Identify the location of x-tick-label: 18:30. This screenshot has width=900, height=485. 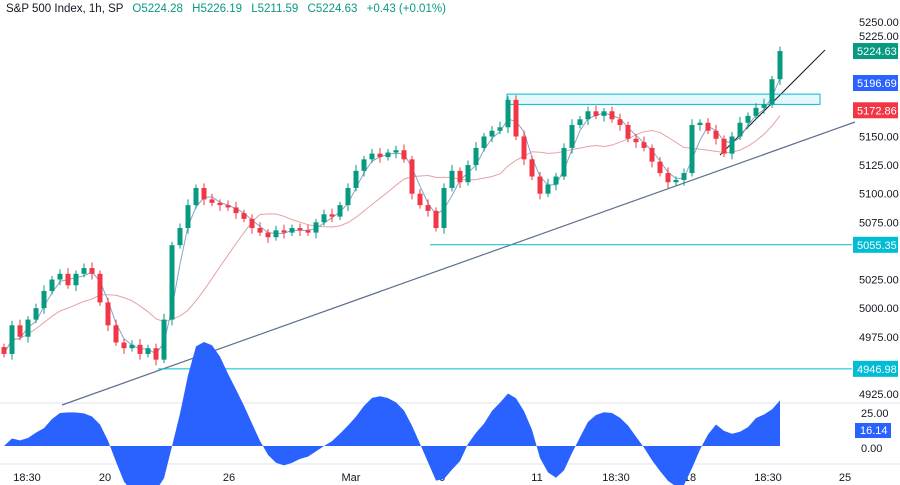
(616, 478).